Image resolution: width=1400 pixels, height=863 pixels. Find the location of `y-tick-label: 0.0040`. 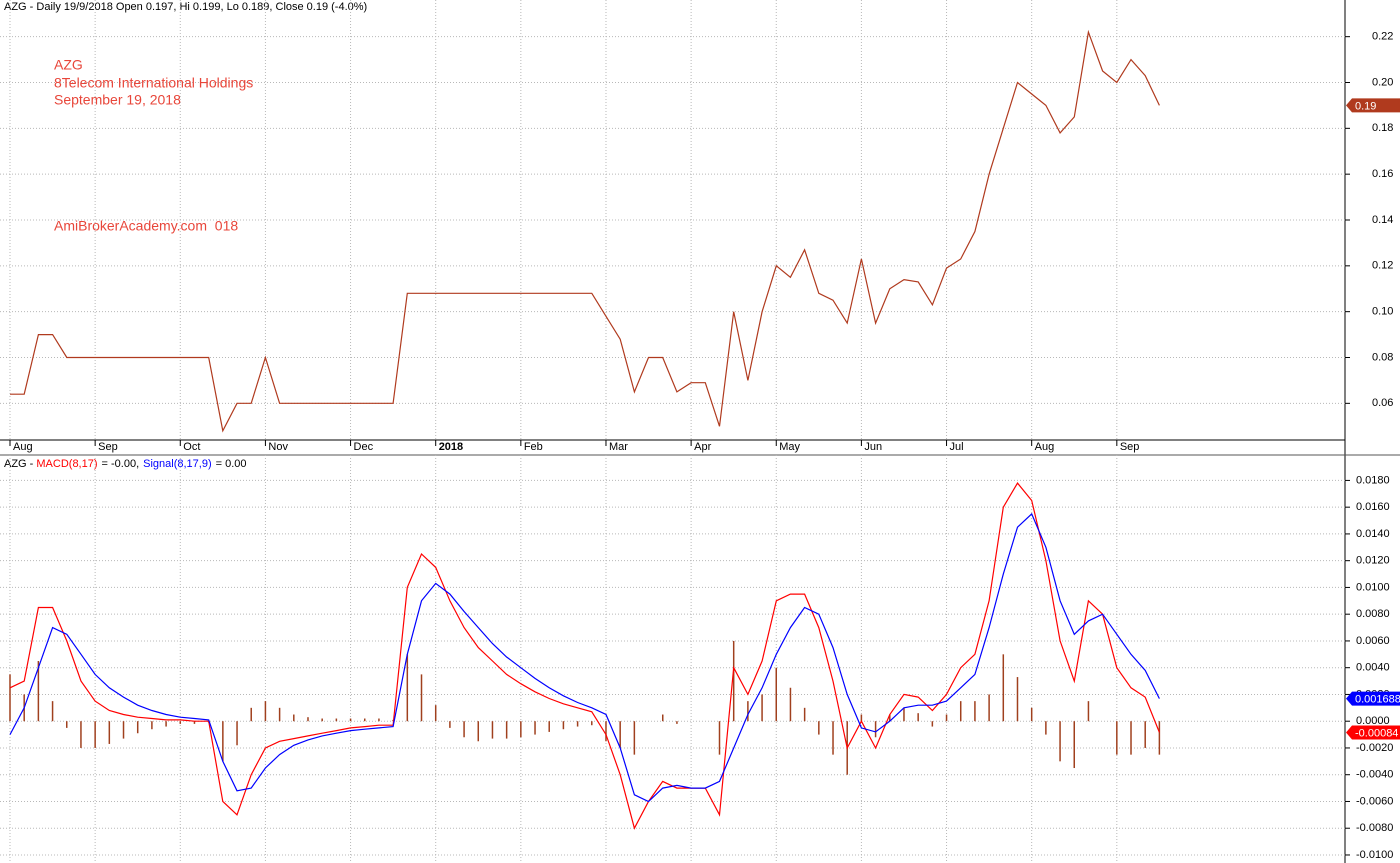

y-tick-label: 0.0040 is located at coordinates (1373, 668).